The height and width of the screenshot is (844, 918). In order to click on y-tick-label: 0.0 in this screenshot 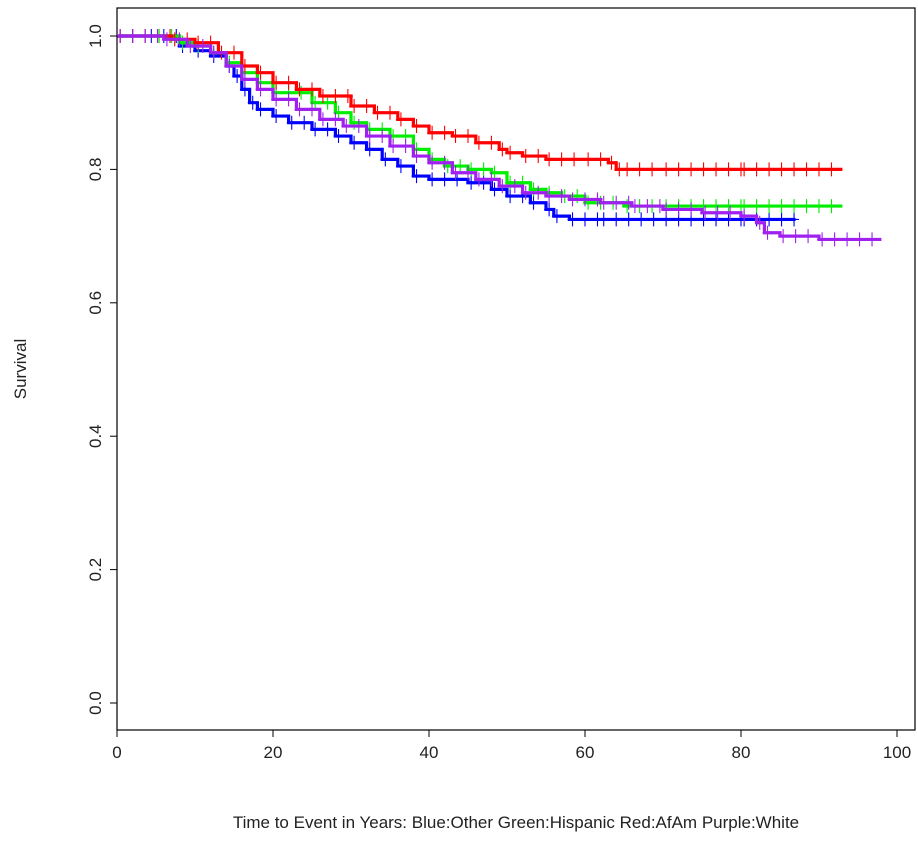, I will do `click(95, 703)`.